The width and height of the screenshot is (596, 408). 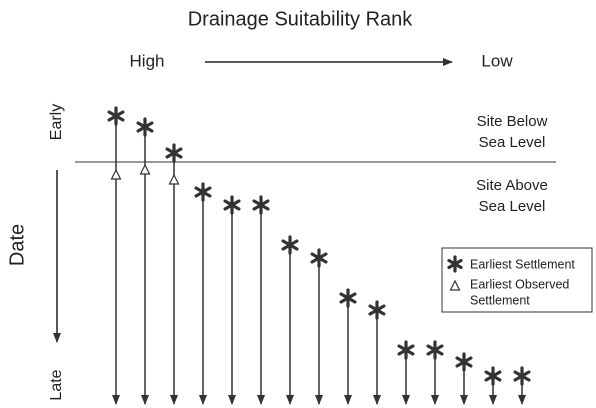 What do you see at coordinates (519, 284) in the screenshot?
I see `legend-label: Earliest Observed` at bounding box center [519, 284].